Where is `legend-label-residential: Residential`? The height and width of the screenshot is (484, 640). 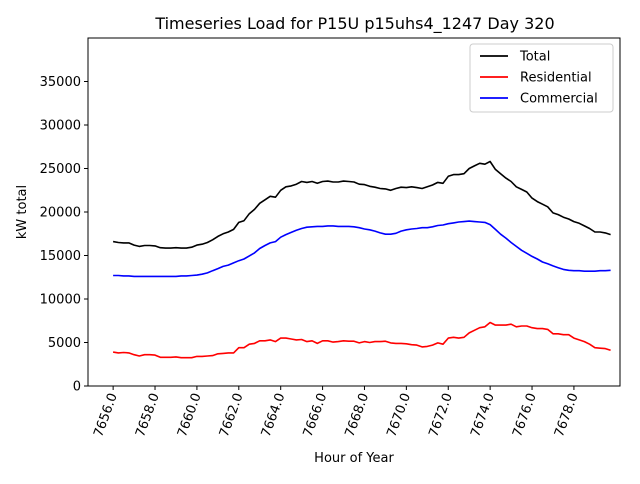
legend-label-residential: Residential is located at coordinates (556, 78).